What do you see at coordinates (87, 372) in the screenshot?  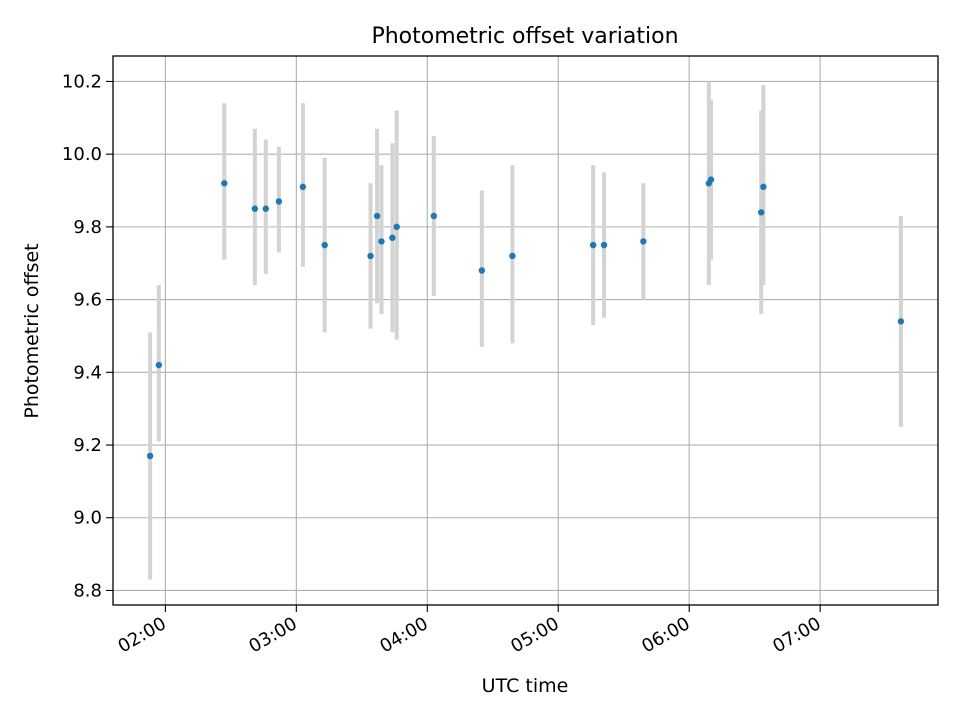 I see `y-tick-label: 9.4` at bounding box center [87, 372].